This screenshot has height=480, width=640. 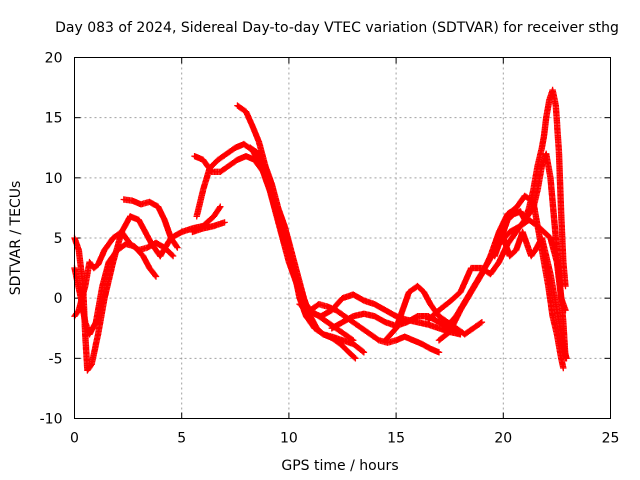 What do you see at coordinates (58, 239) in the screenshot?
I see `y-tick-label: 5` at bounding box center [58, 239].